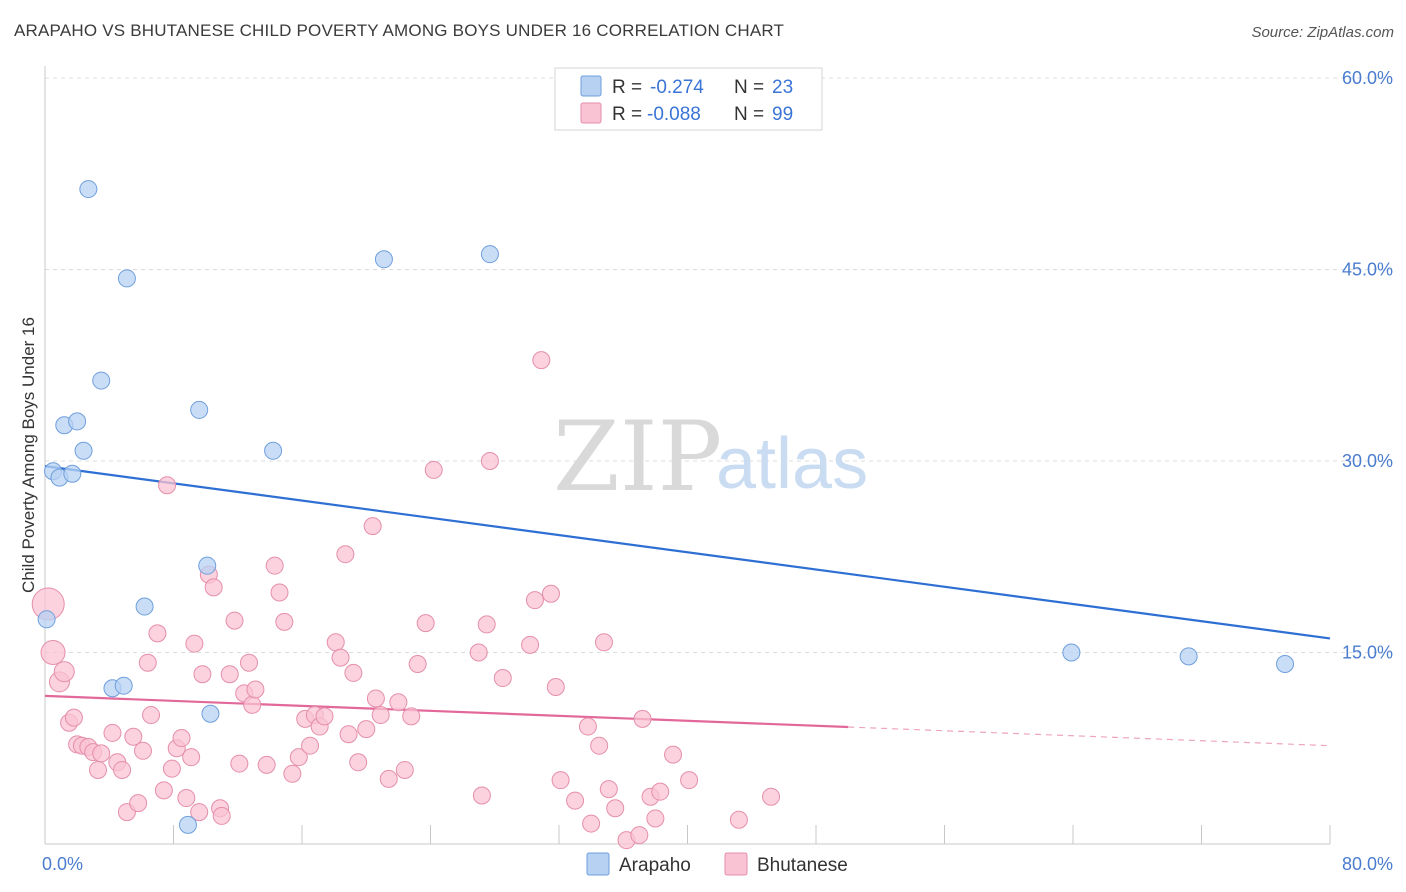 This screenshot has width=1406, height=892. I want to click on y-tick-label: 60.0%, so click(1367, 78).